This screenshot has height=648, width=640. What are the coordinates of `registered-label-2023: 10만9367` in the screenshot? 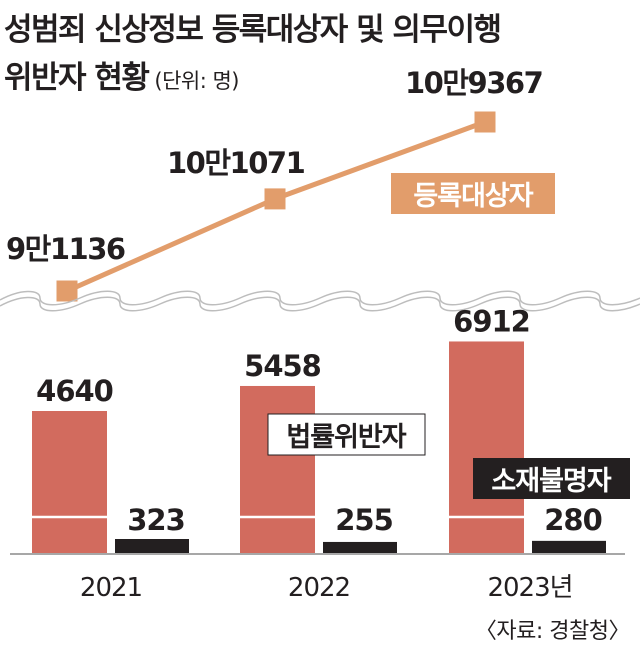 It's located at (473, 83).